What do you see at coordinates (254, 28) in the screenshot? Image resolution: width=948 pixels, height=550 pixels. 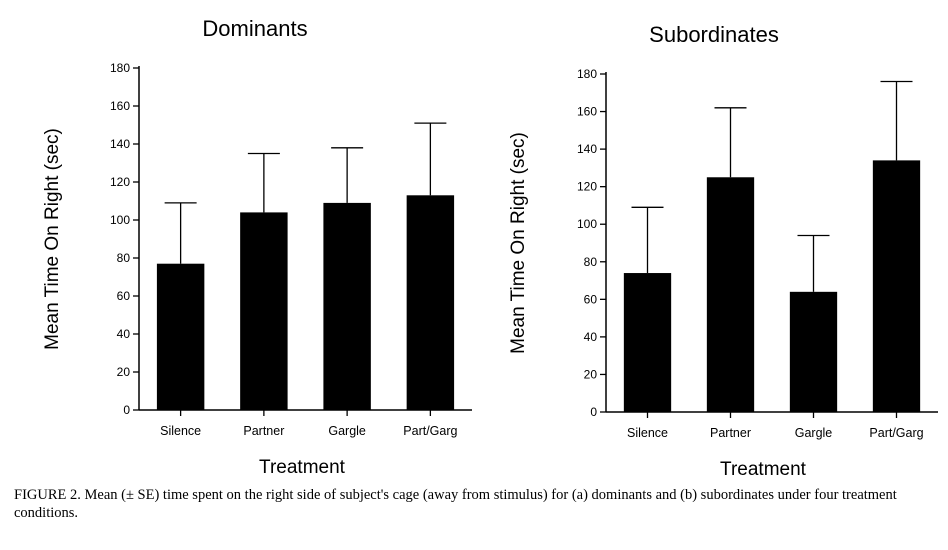 I see `chart-title: Dominants` at bounding box center [254, 28].